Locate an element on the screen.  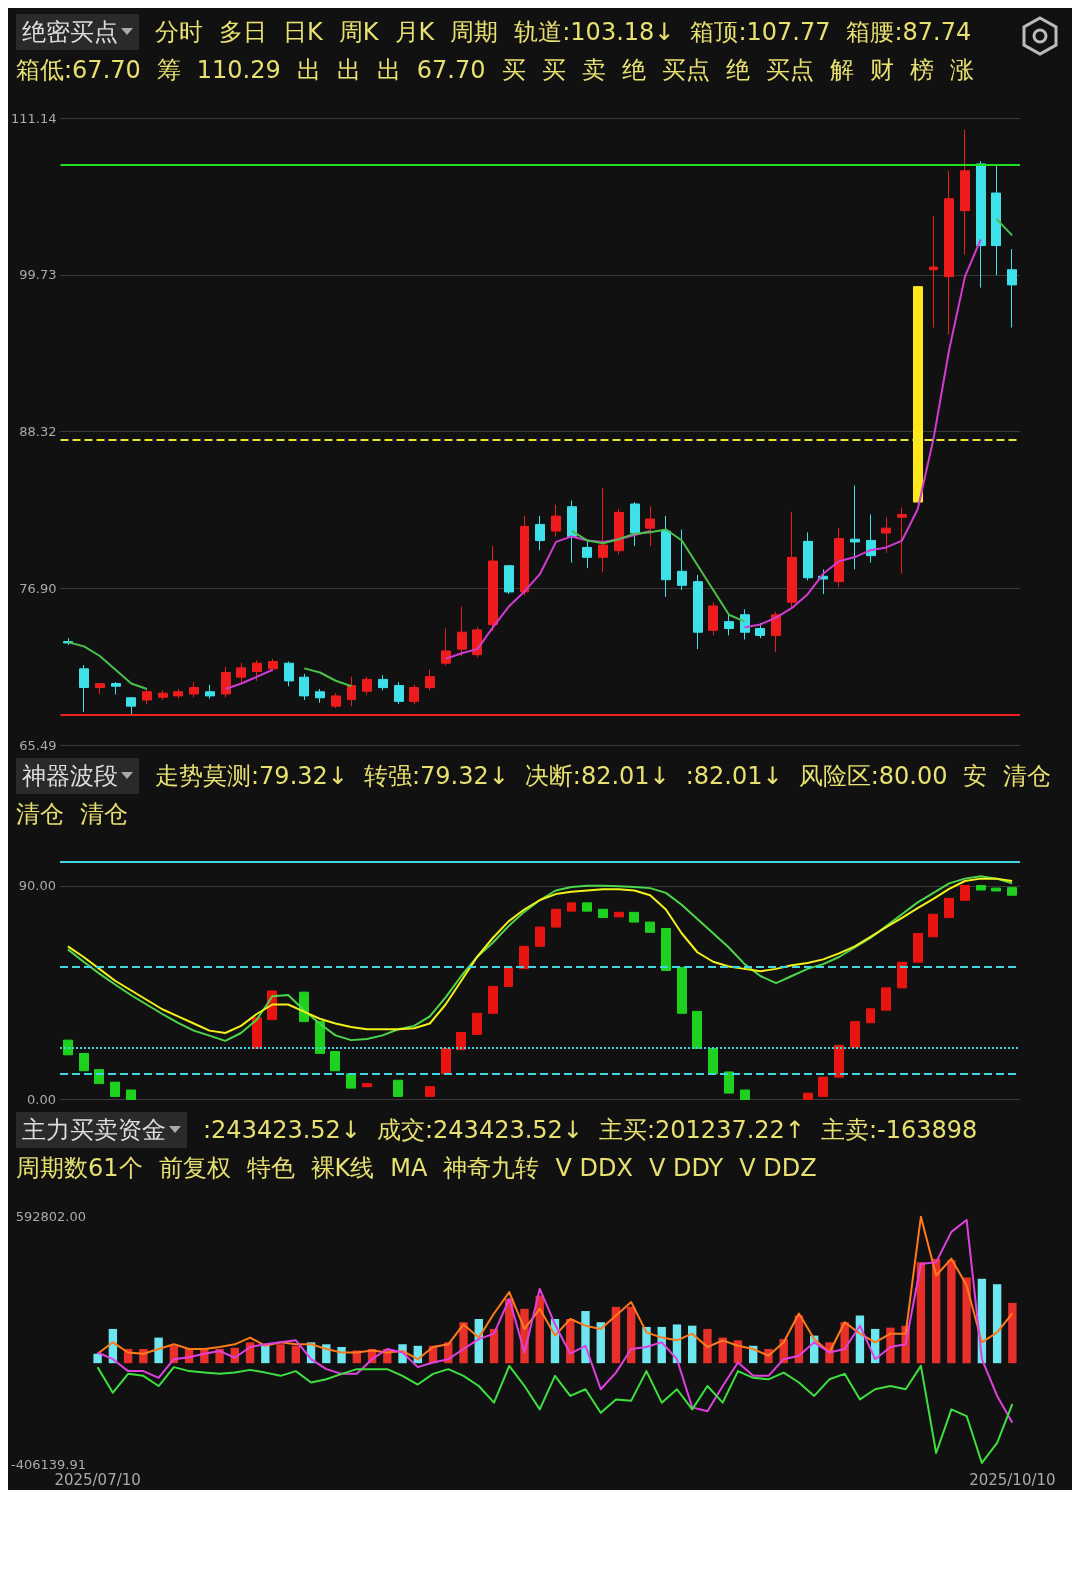
text: 主买:201237.22↑ is located at coordinates (701, 1130).